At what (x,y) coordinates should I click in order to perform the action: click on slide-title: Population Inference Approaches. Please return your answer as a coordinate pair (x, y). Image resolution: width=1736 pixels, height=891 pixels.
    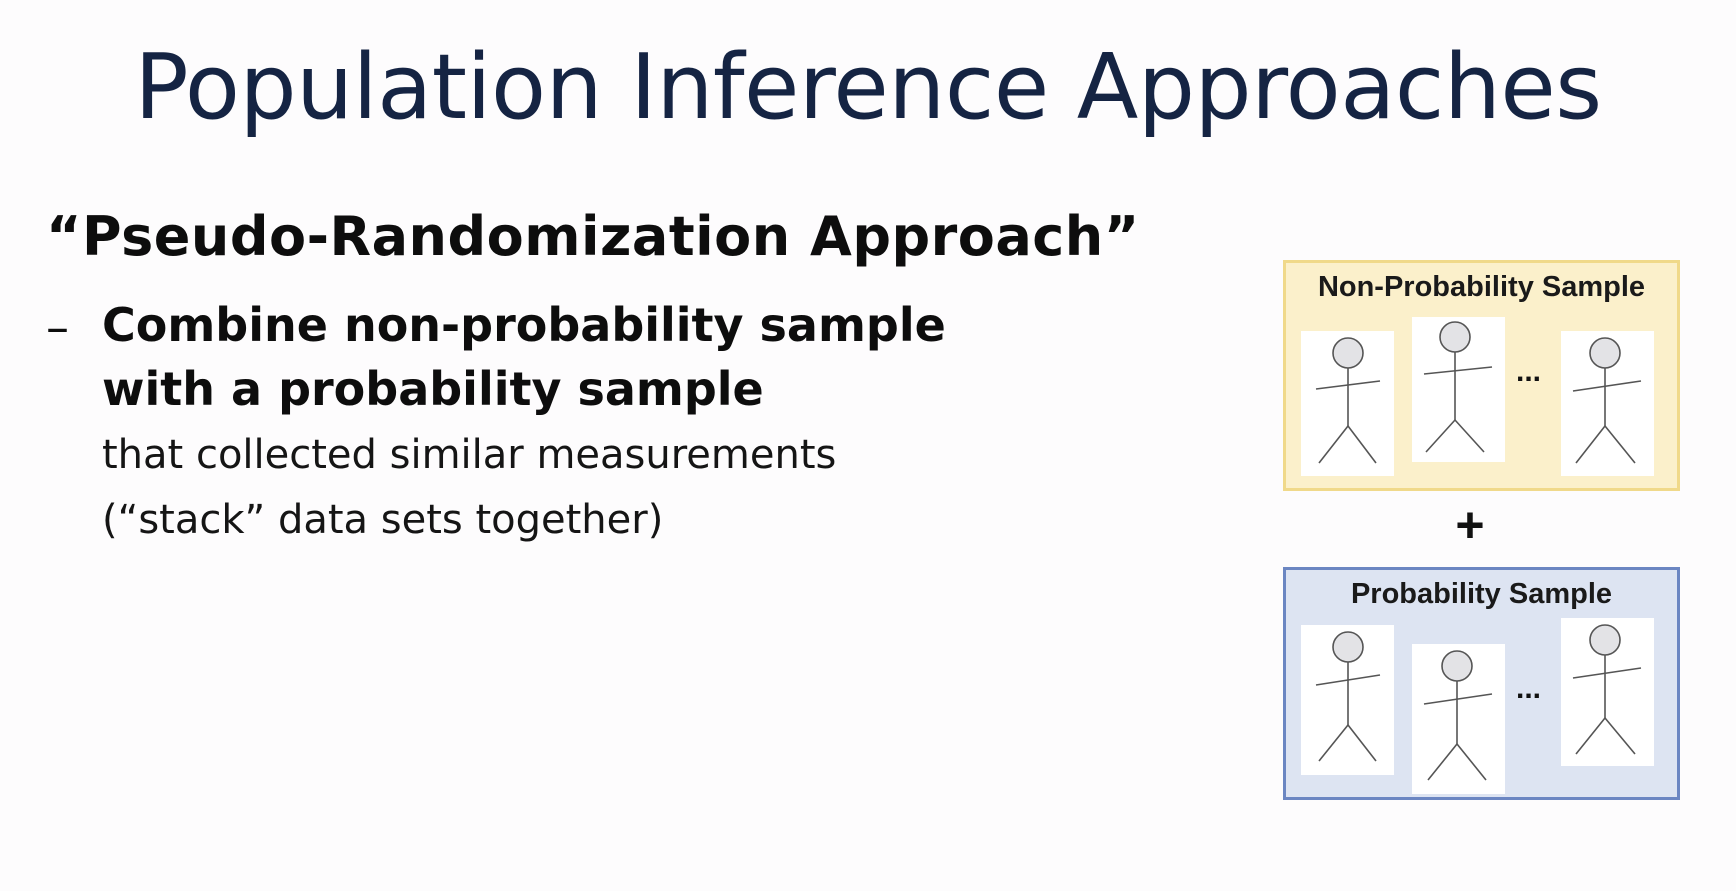
    Looking at the image, I should click on (868, 87).